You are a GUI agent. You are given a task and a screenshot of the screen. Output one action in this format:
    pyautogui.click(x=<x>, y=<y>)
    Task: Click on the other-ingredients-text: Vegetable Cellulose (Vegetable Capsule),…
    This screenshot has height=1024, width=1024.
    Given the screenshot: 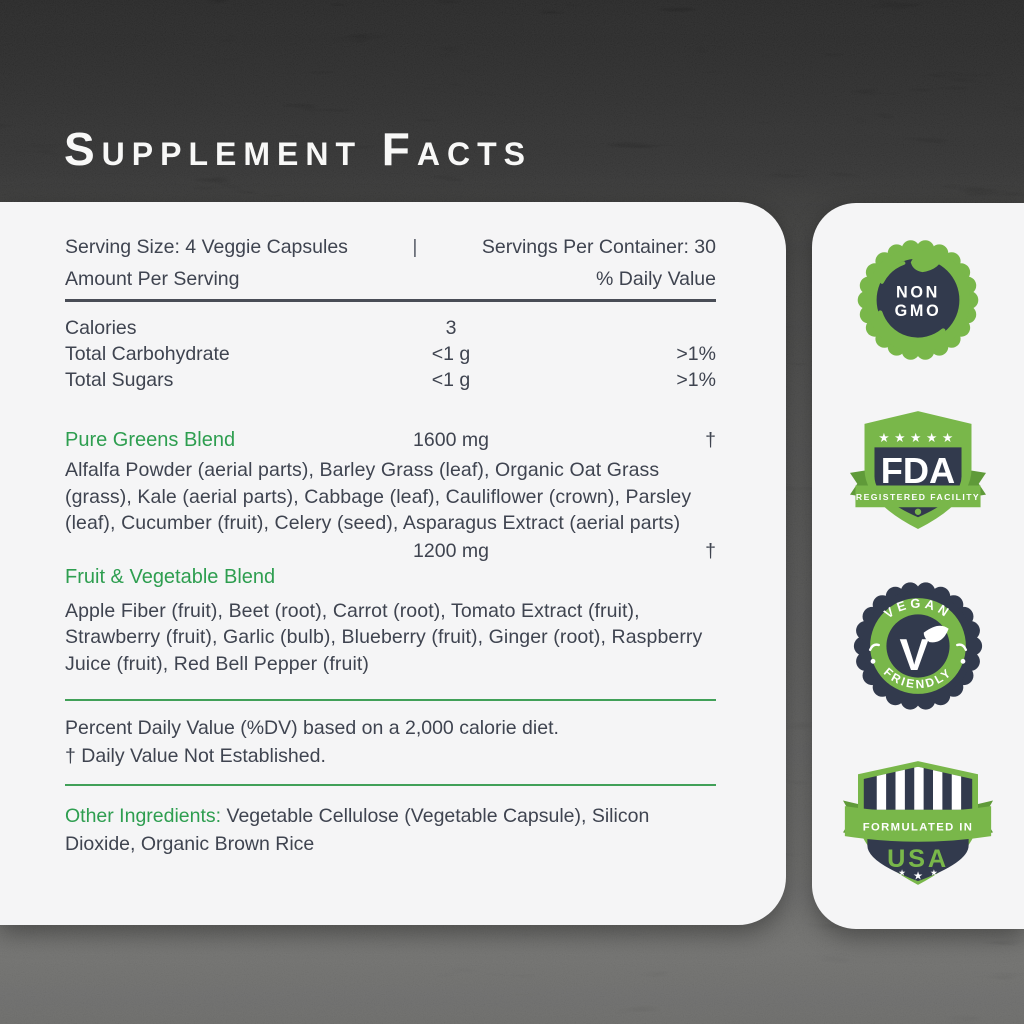 What is the action you would take?
    pyautogui.click(x=357, y=830)
    